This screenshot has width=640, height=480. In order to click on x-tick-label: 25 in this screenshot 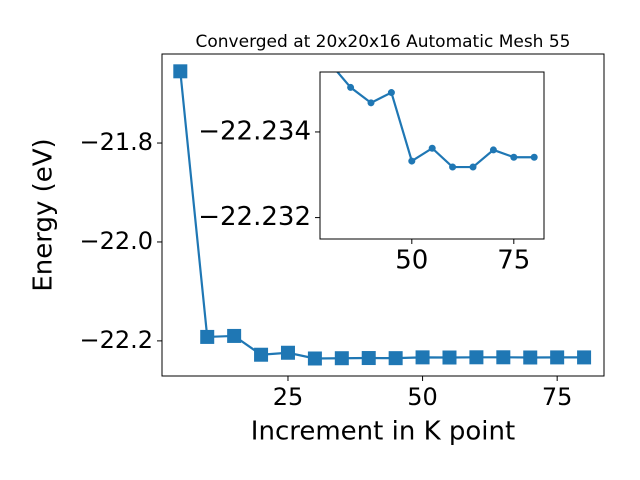, I will do `click(288, 397)`.